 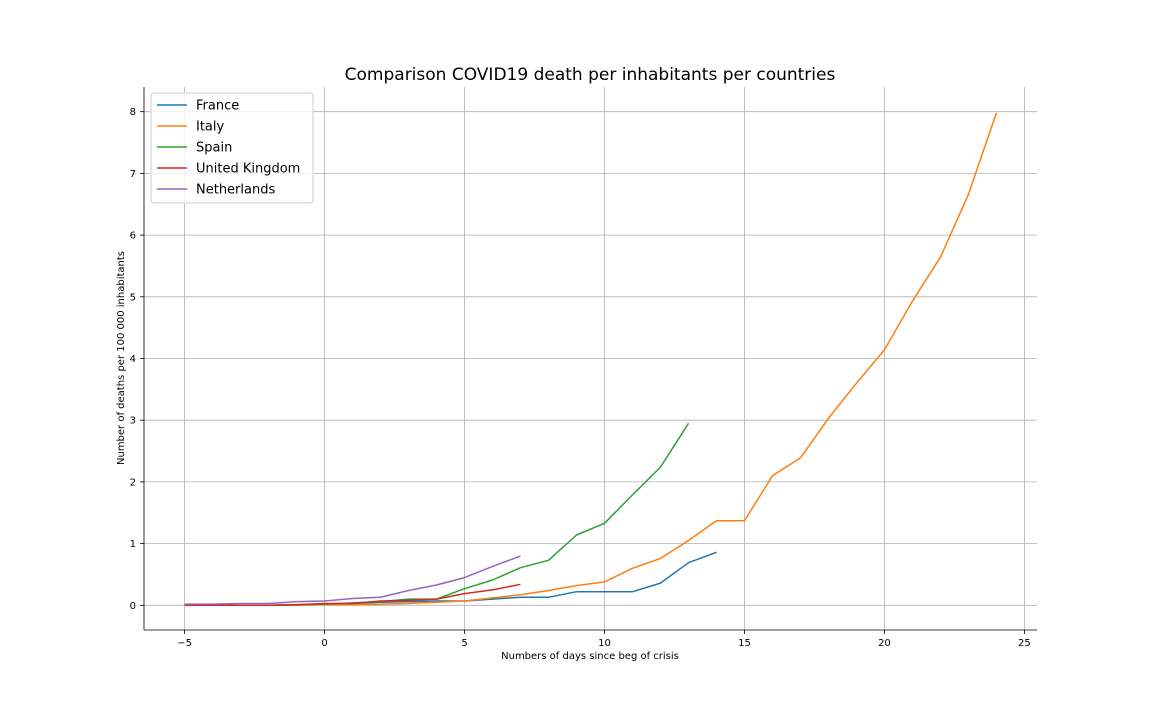 What do you see at coordinates (352, 595) in the screenshot?
I see `series-line-united-kingdom` at bounding box center [352, 595].